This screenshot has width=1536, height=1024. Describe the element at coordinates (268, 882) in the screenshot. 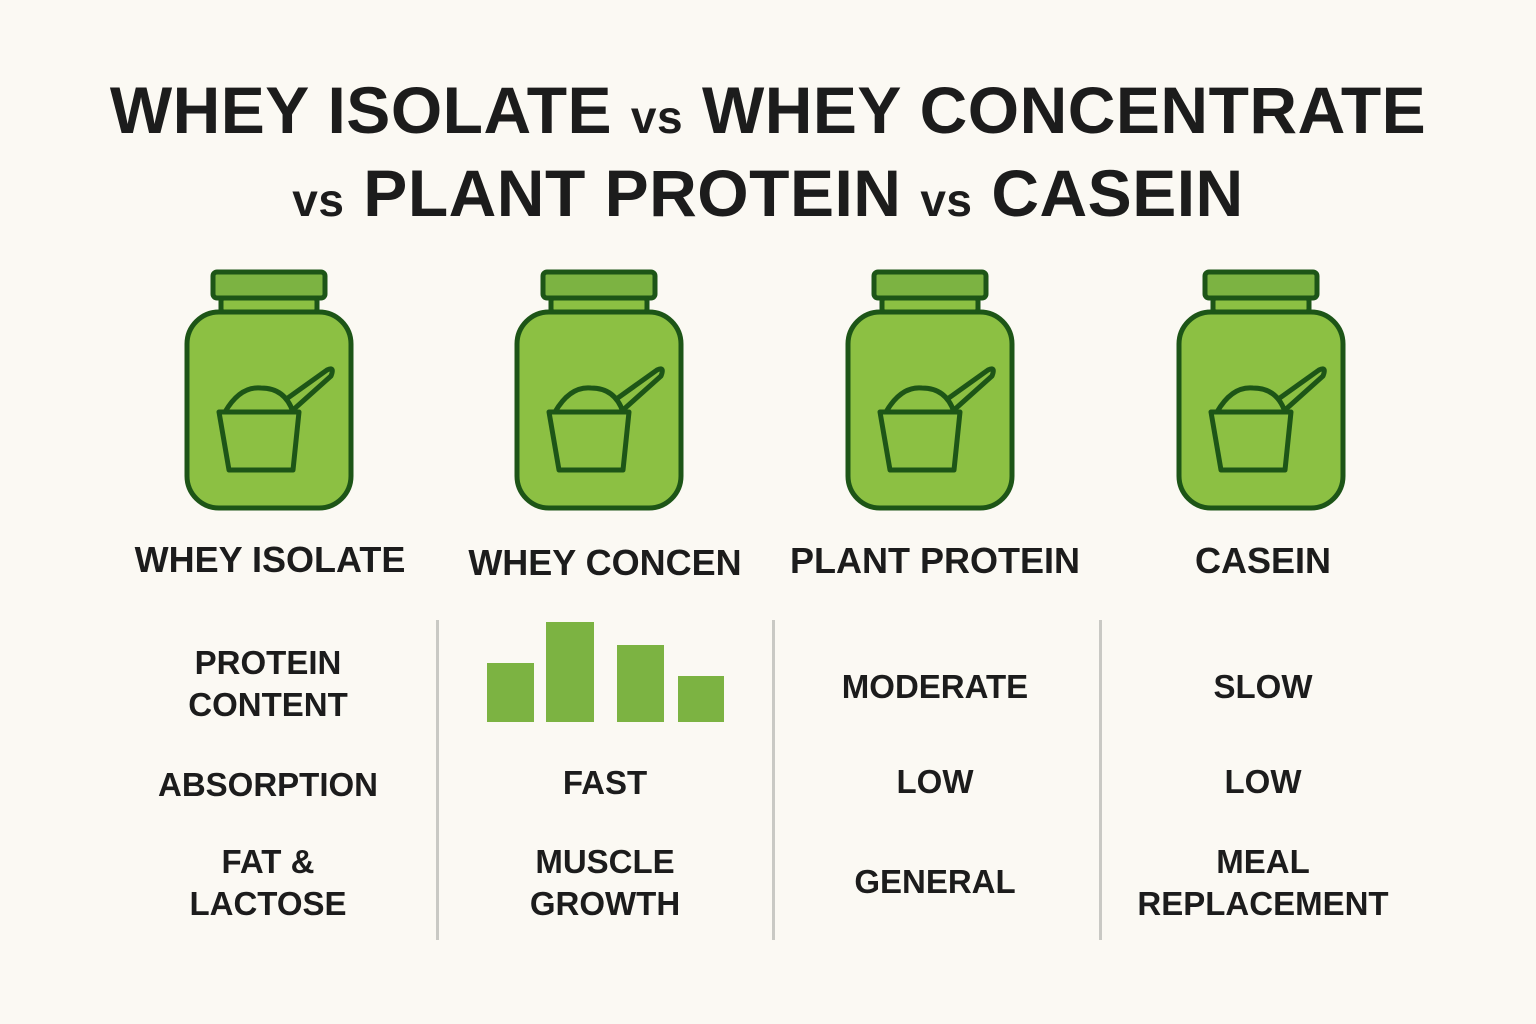

I see `row-label: FAT & LACTOSE` at that location.